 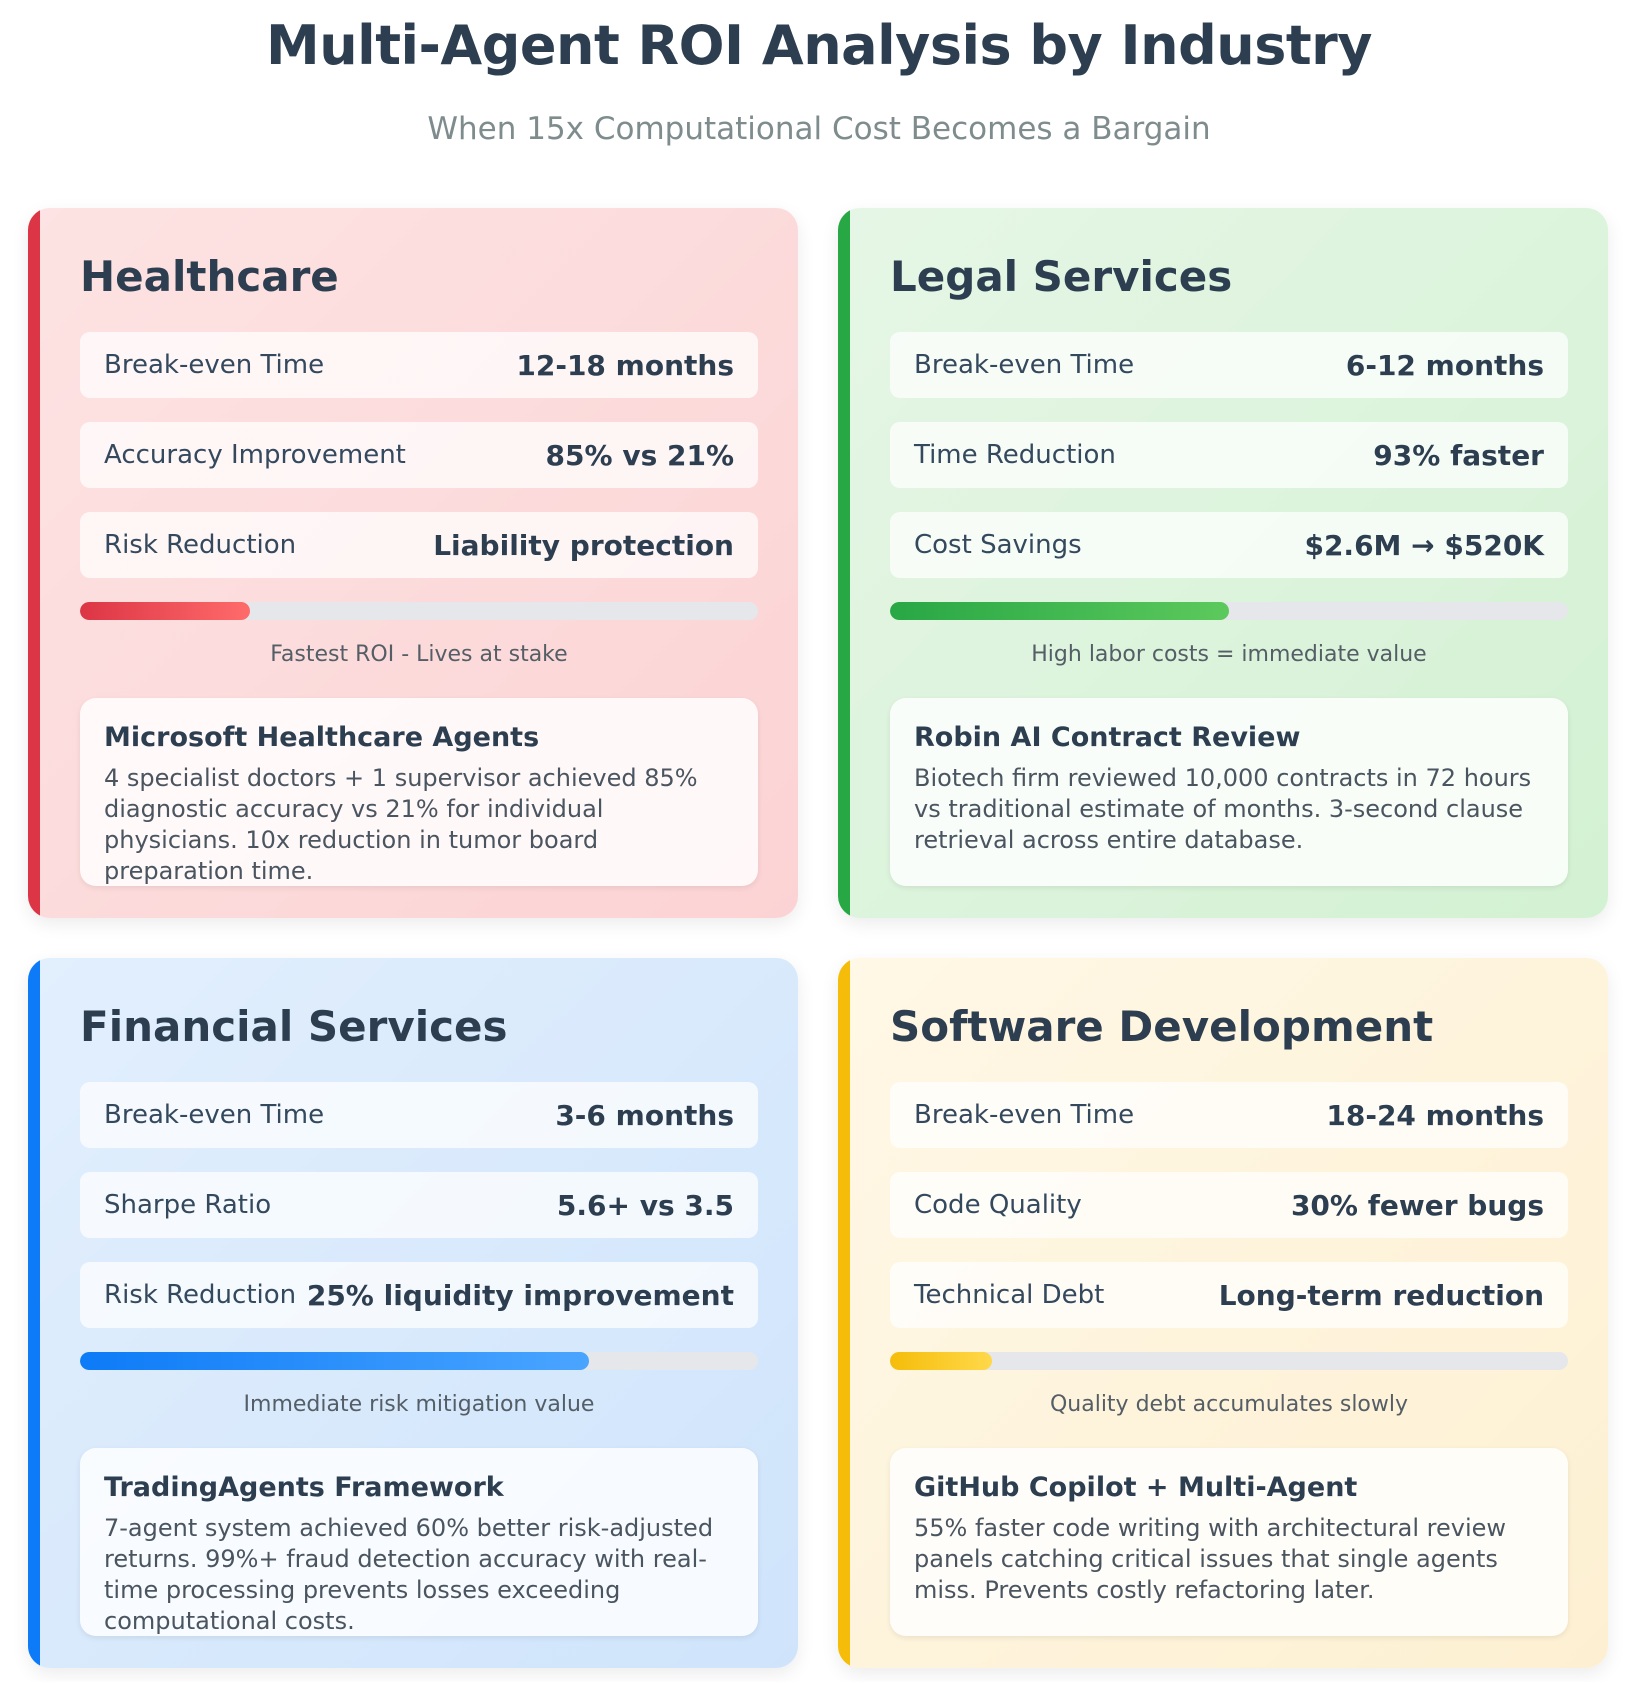 What do you see at coordinates (1162, 1026) in the screenshot?
I see `card-title: Software Development` at bounding box center [1162, 1026].